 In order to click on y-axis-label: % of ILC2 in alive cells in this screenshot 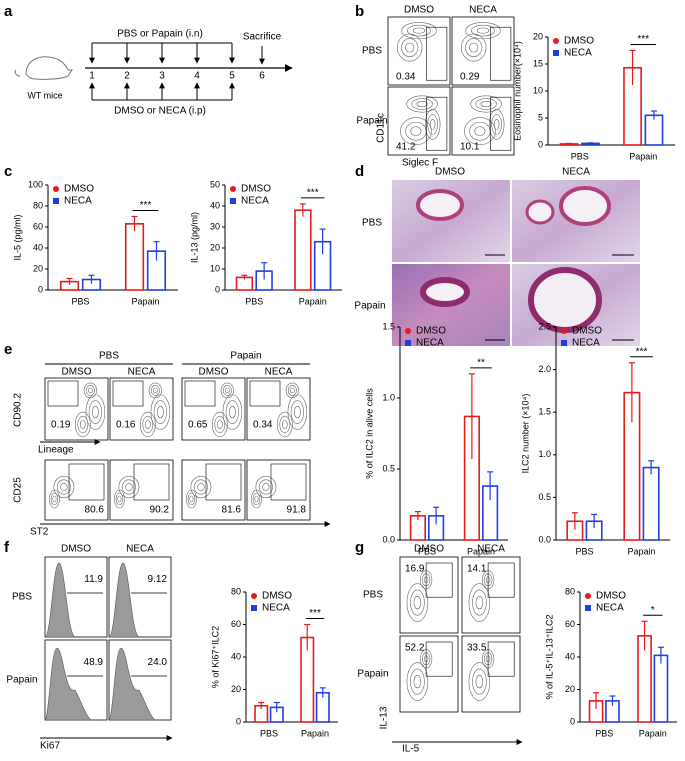, I will do `click(369, 433)`.